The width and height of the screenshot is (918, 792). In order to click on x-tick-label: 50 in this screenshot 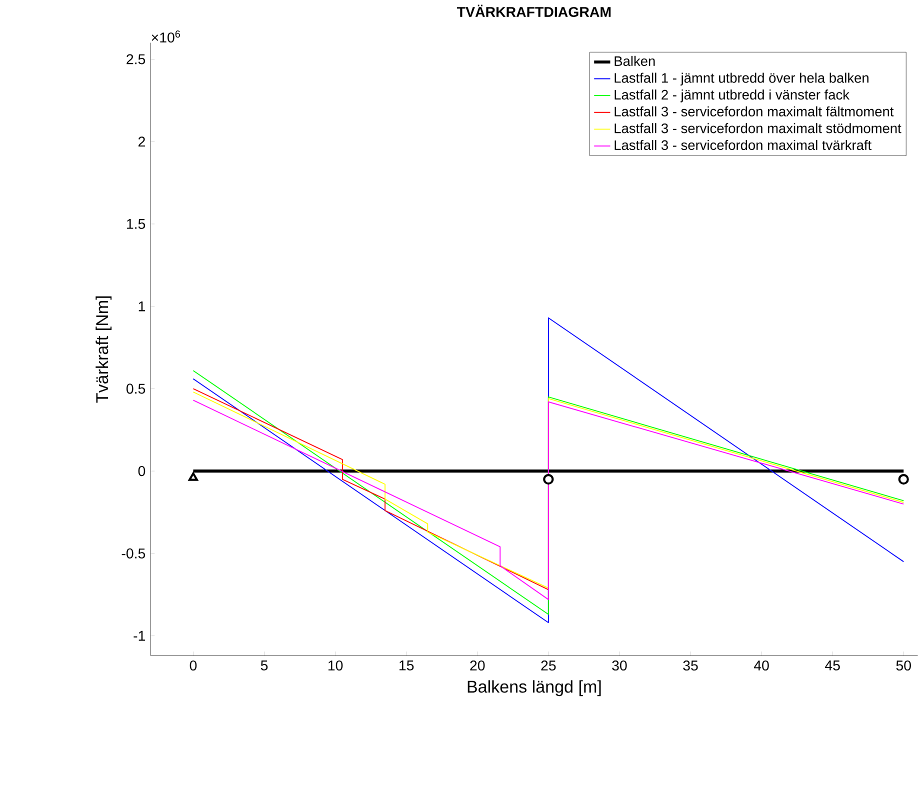, I will do `click(903, 665)`.